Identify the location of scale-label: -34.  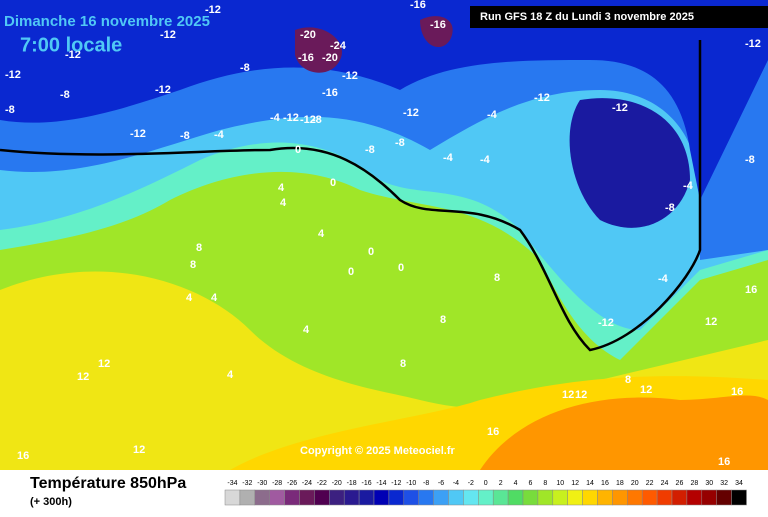
(232, 483).